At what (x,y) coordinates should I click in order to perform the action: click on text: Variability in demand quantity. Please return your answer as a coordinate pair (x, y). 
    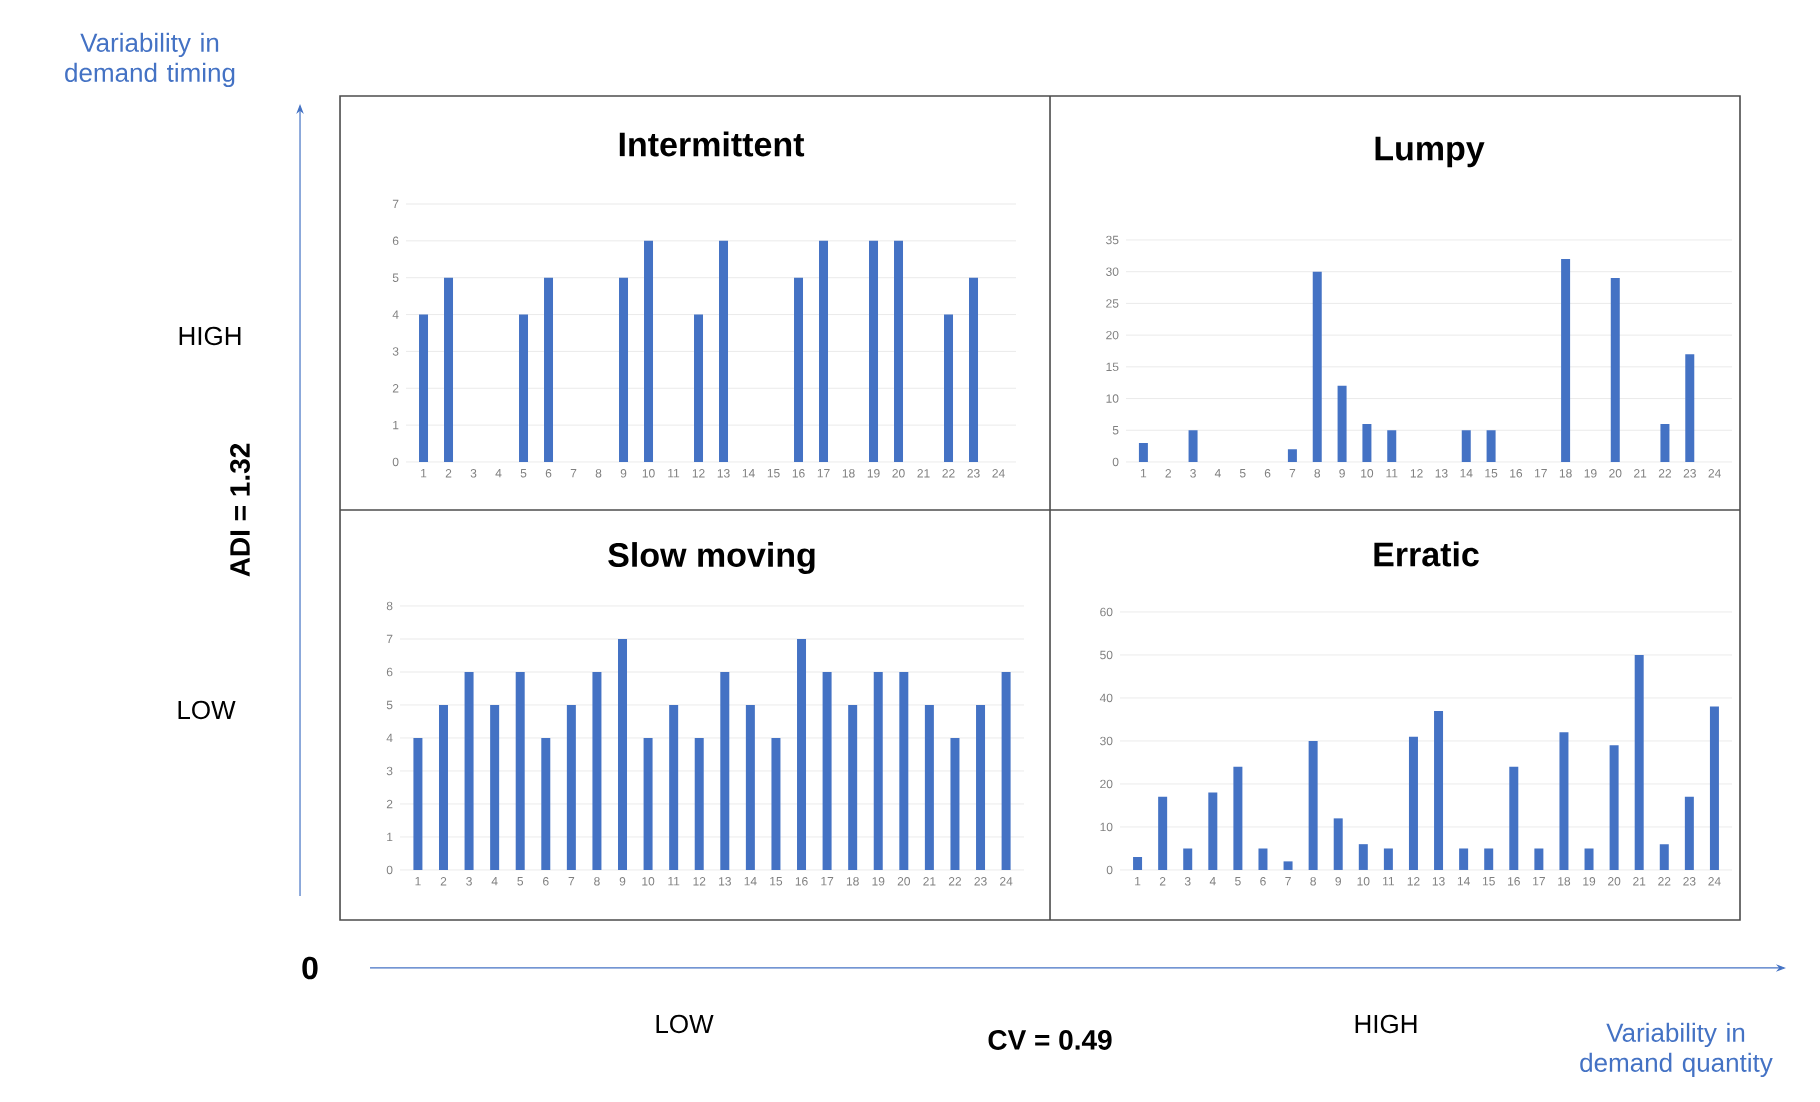
    Looking at the image, I should click on (1676, 1050).